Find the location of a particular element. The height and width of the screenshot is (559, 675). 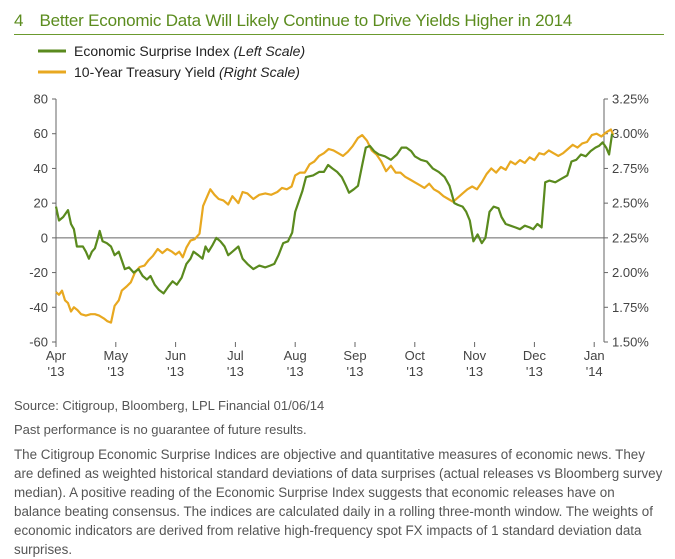

right-axis-tick-label: 1.75% is located at coordinates (630, 307).